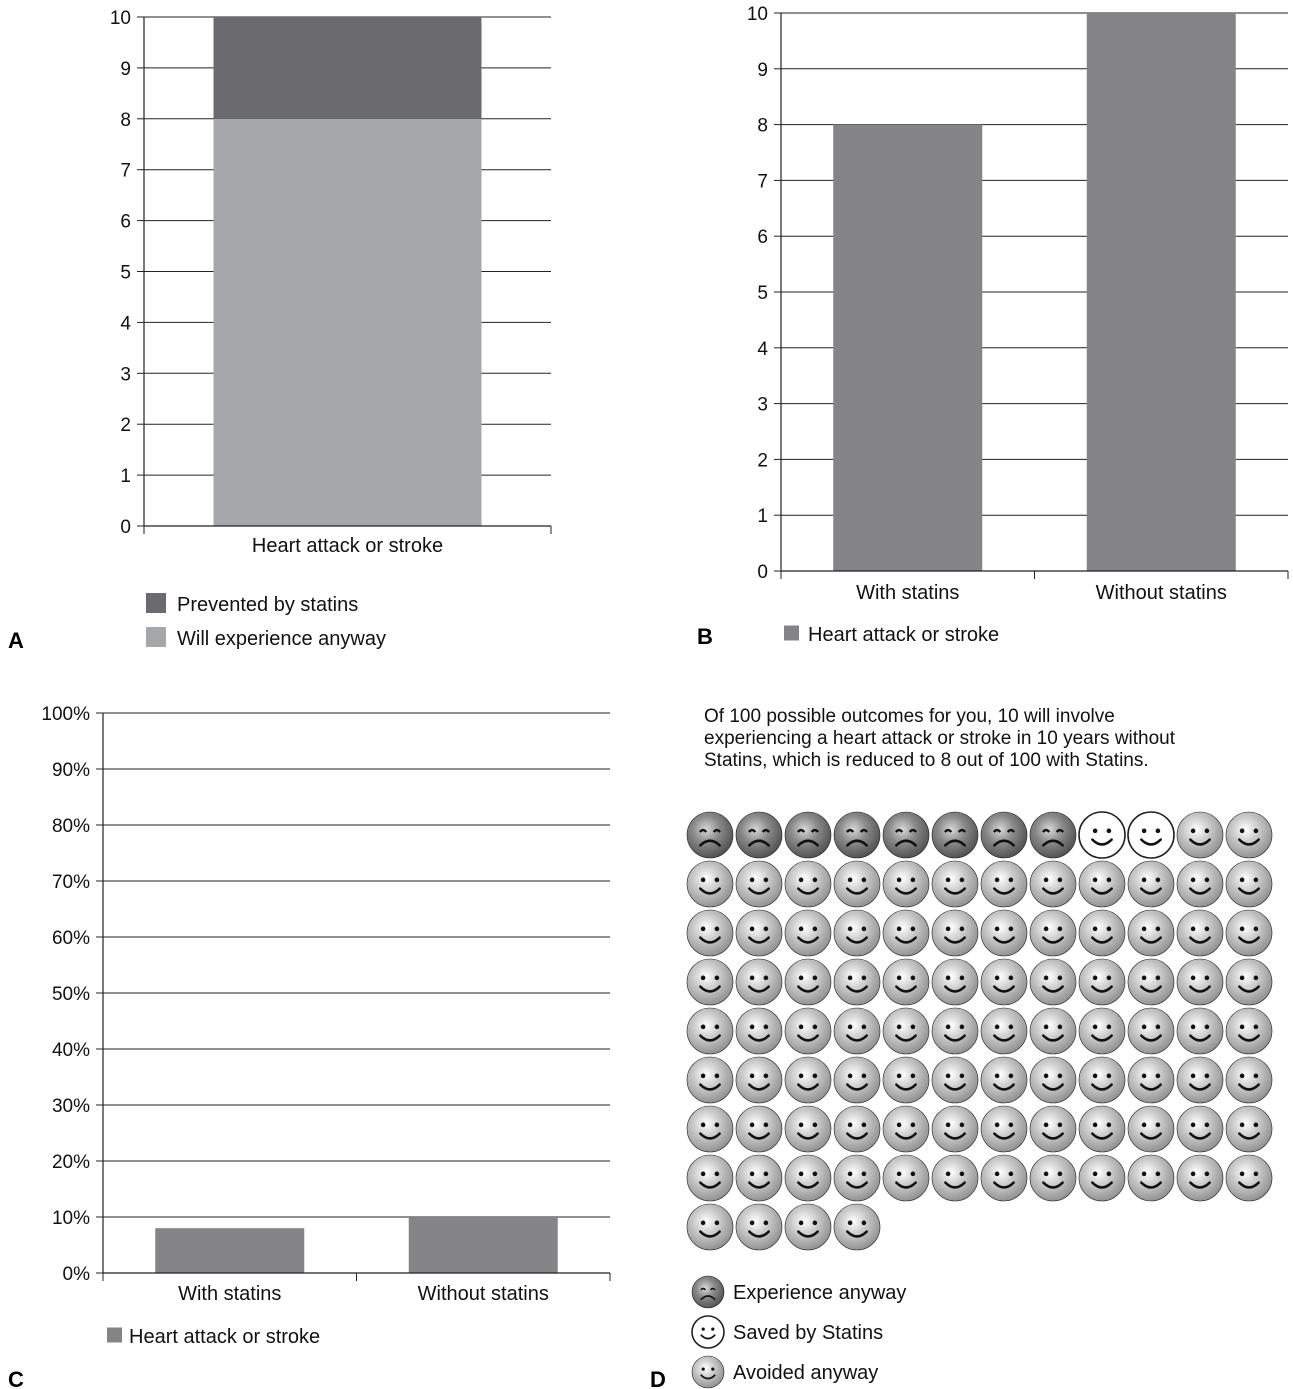  Describe the element at coordinates (347, 68) in the screenshot. I see `bar-heart-attack-or-stroke-seg1` at that location.